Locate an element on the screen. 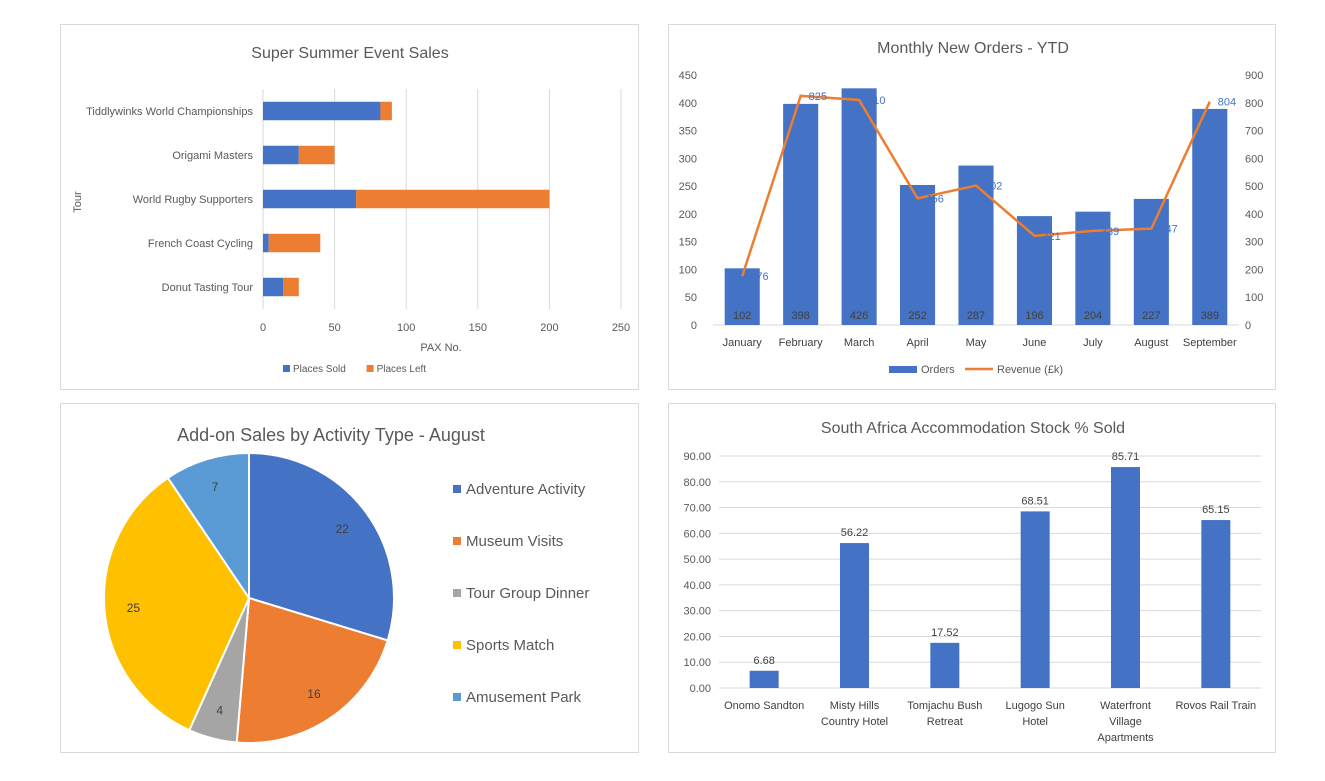  x-tick-label: Village is located at coordinates (1125, 722).